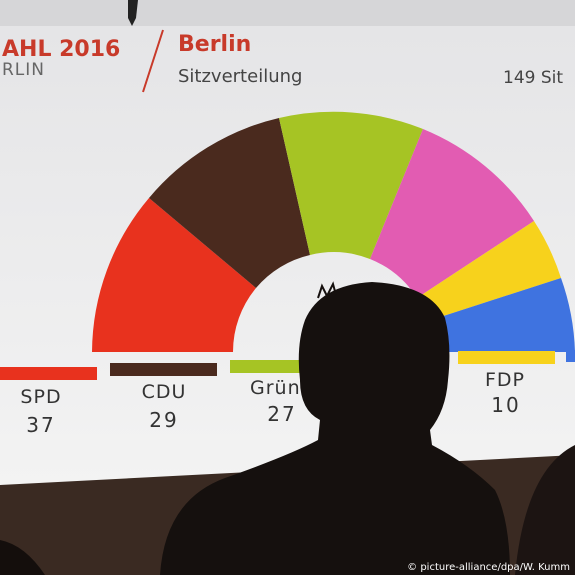  I want to click on party-name: SPD, so click(40, 397).